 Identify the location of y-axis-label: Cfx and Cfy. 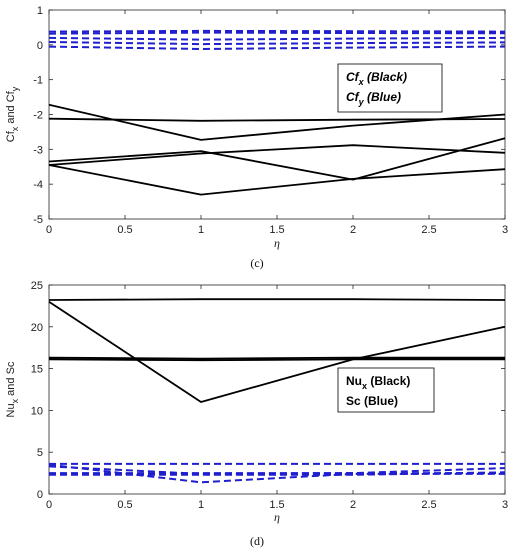
(12, 114).